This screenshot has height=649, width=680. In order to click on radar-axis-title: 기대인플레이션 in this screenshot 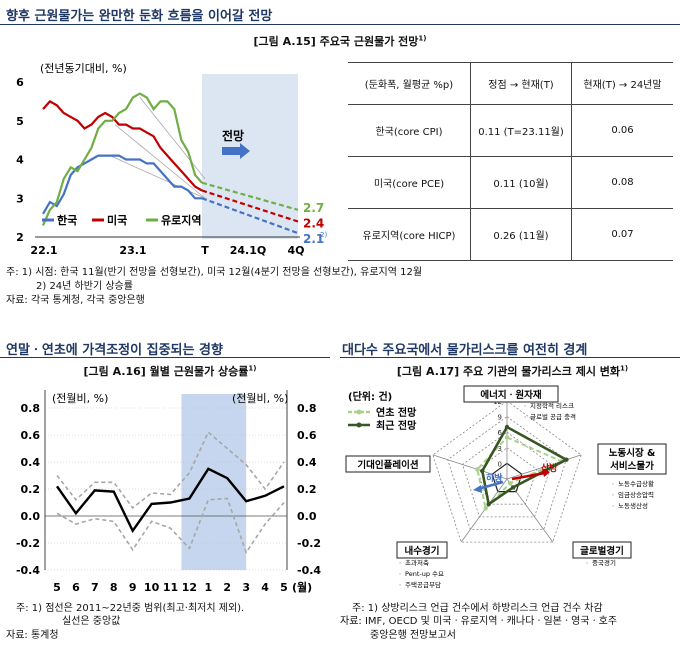, I will do `click(387, 465)`.